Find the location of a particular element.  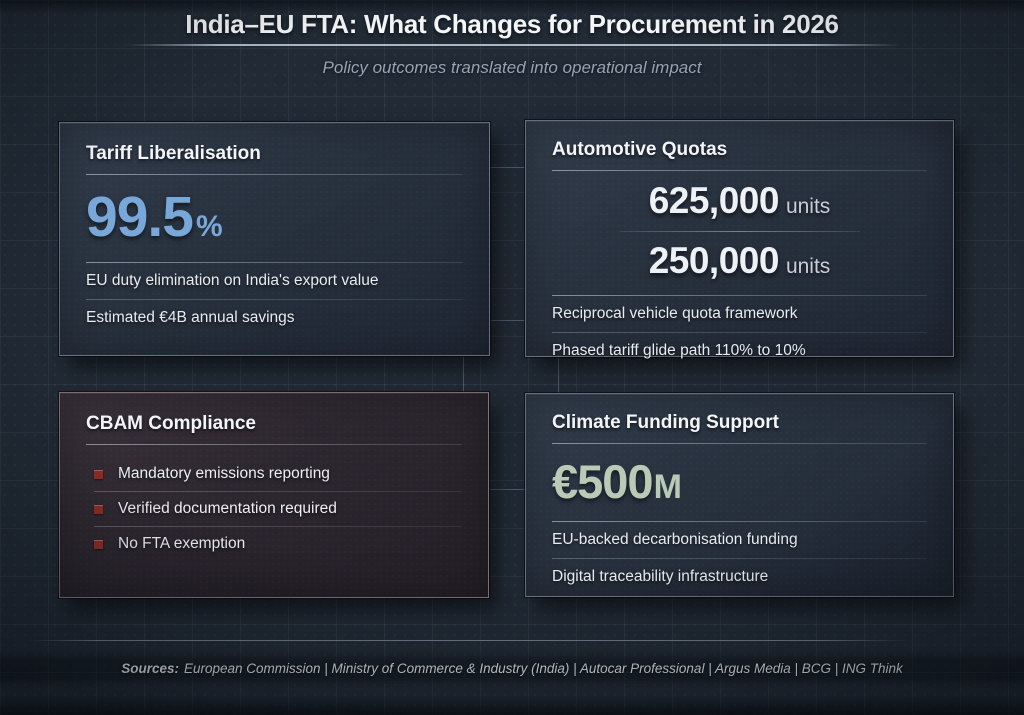

climate-line-1: EU-backed decarbonisation funding is located at coordinates (675, 539).